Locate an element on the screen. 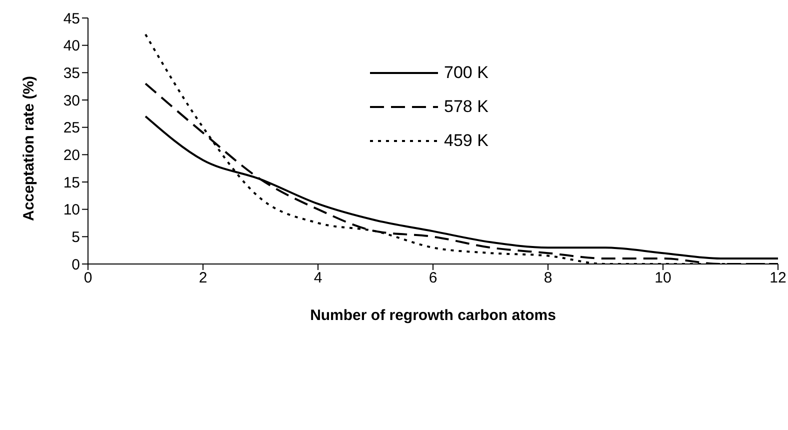  y-axis-title: Acceptation rate (%) is located at coordinates (29, 148).